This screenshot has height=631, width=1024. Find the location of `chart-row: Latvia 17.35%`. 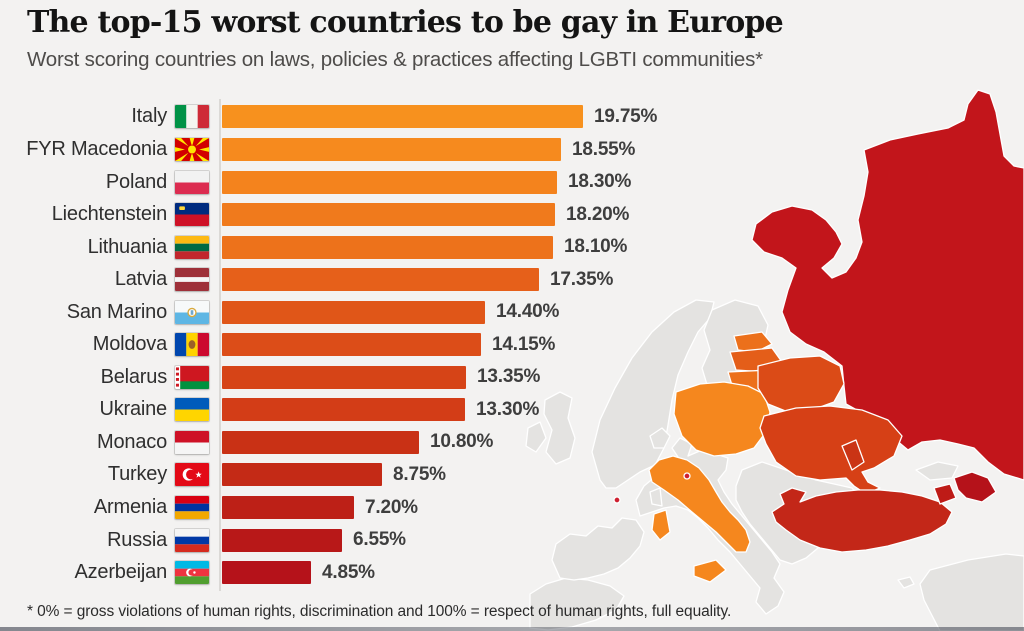

chart-row: Latvia 17.35% is located at coordinates (328, 279).